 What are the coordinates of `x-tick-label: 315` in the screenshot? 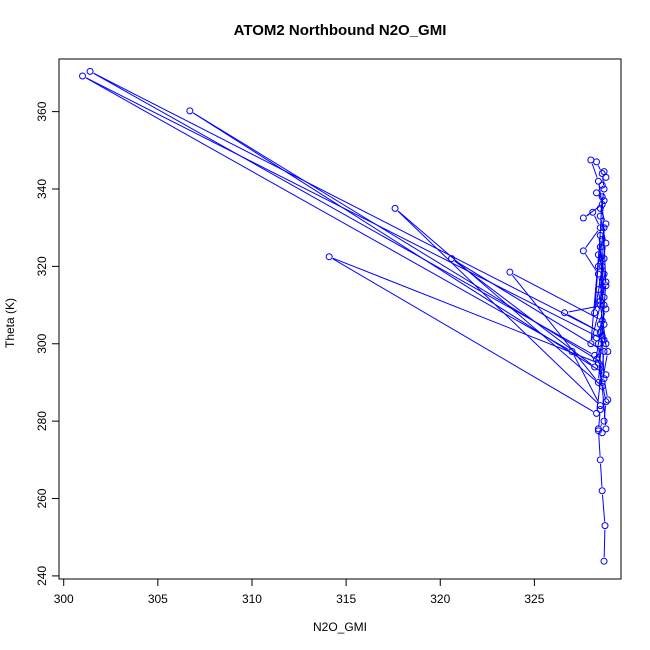 It's located at (346, 599).